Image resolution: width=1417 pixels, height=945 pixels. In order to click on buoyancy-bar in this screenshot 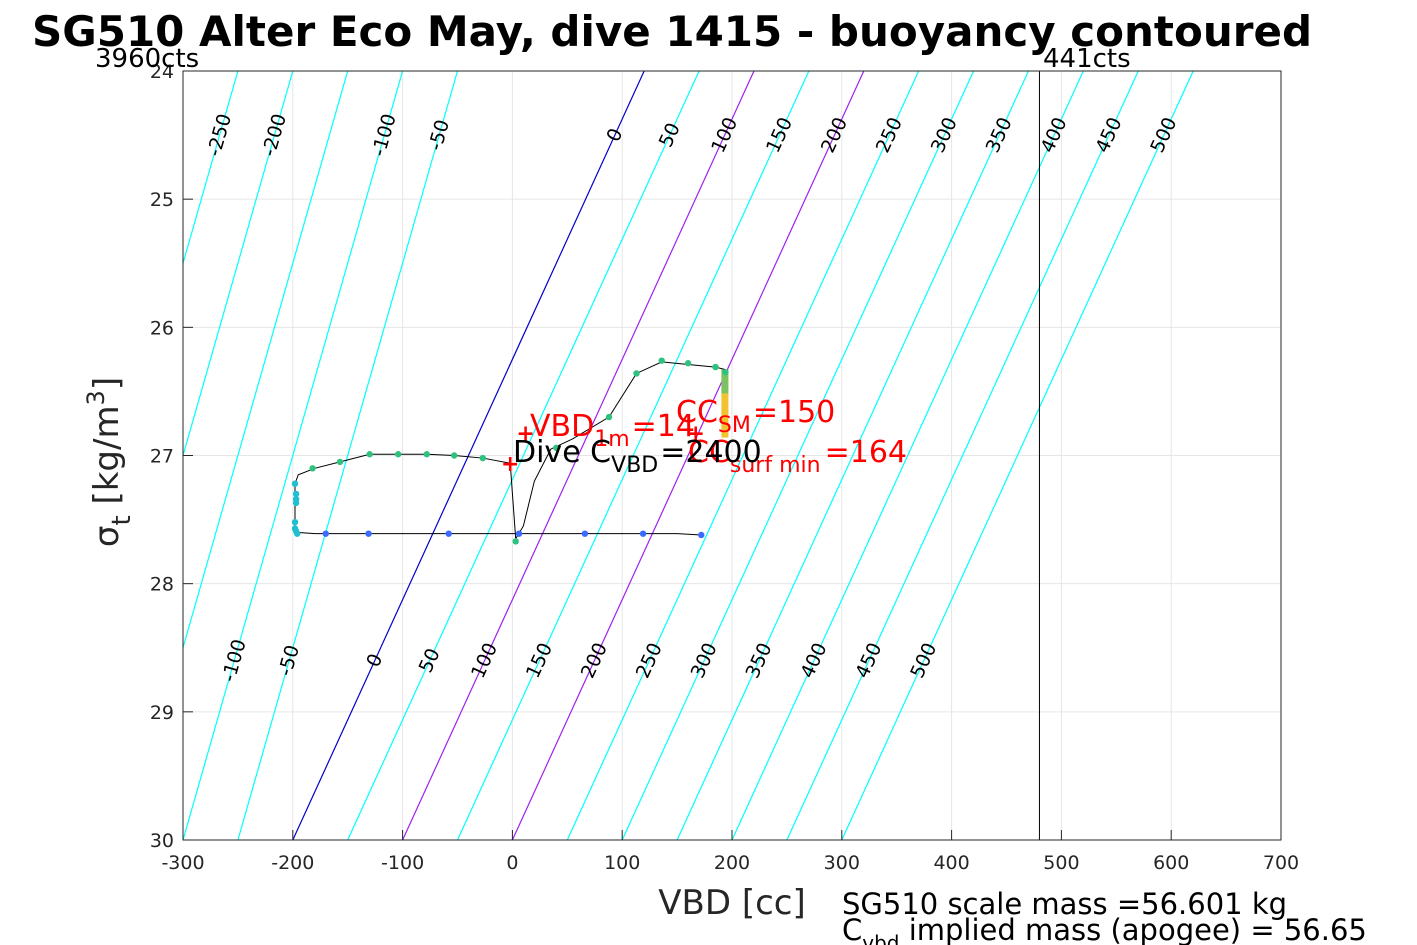, I will do `click(725, 403)`.